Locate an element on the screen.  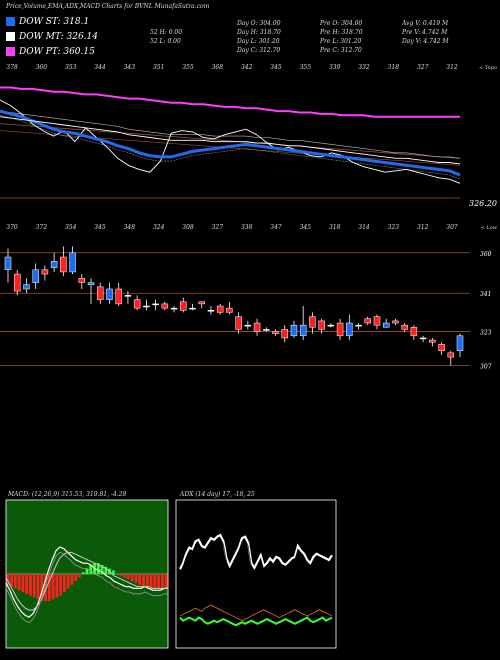
adx-frame is located at coordinates (256, 574).